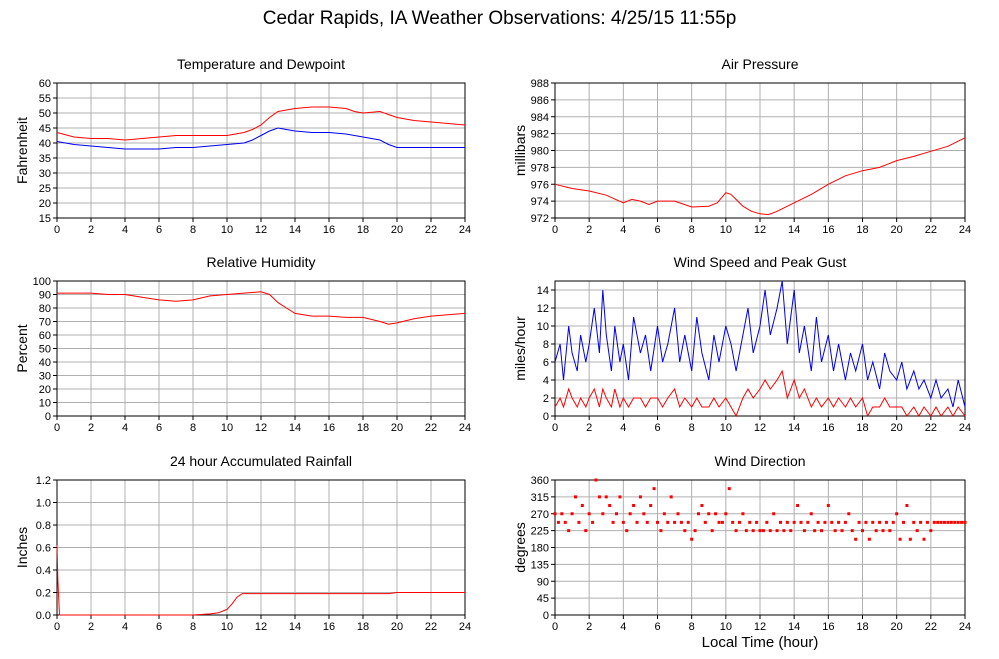 This screenshot has height=659, width=999. Describe the element at coordinates (540, 481) in the screenshot. I see `direction-ytick-label: 360` at that location.